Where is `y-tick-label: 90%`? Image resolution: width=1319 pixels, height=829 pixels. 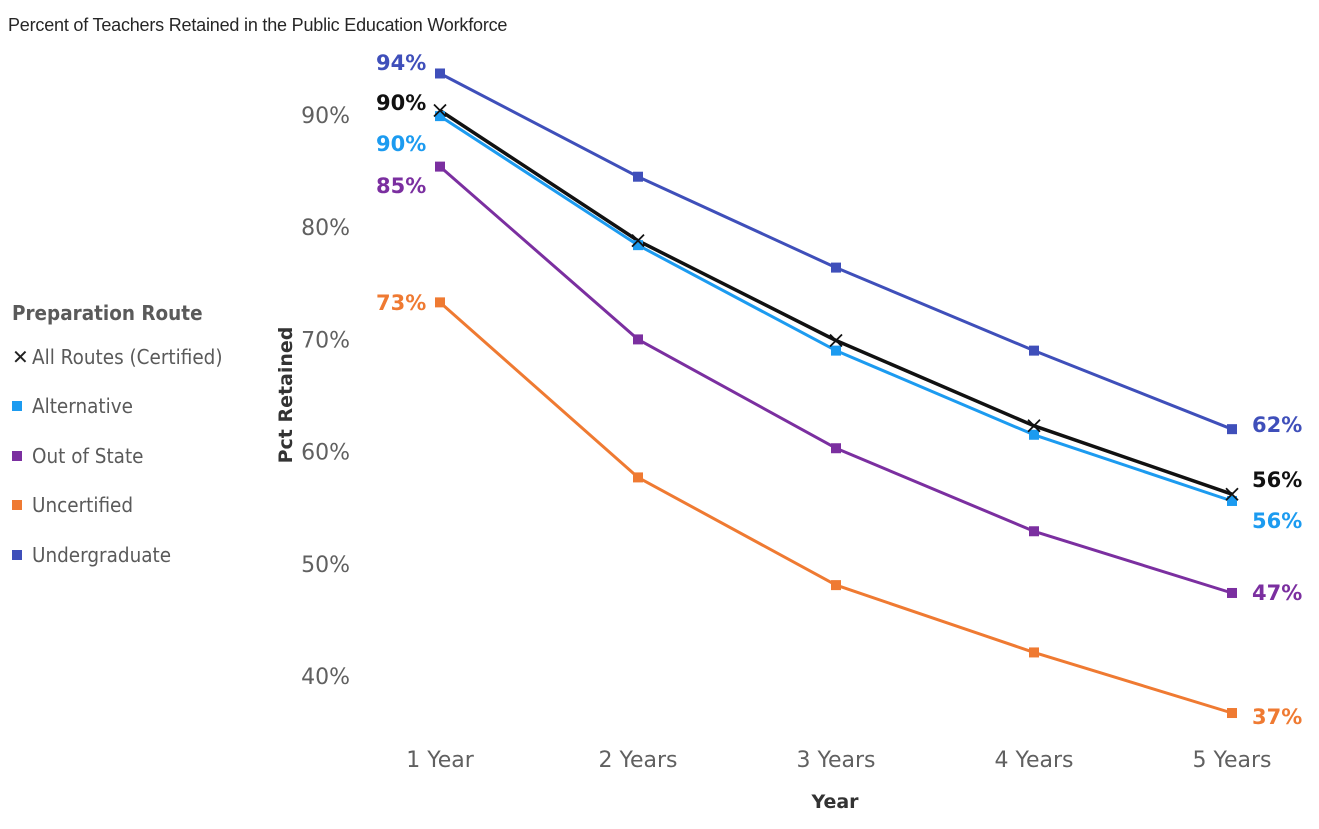
y-tick-label: 90% is located at coordinates (325, 116).